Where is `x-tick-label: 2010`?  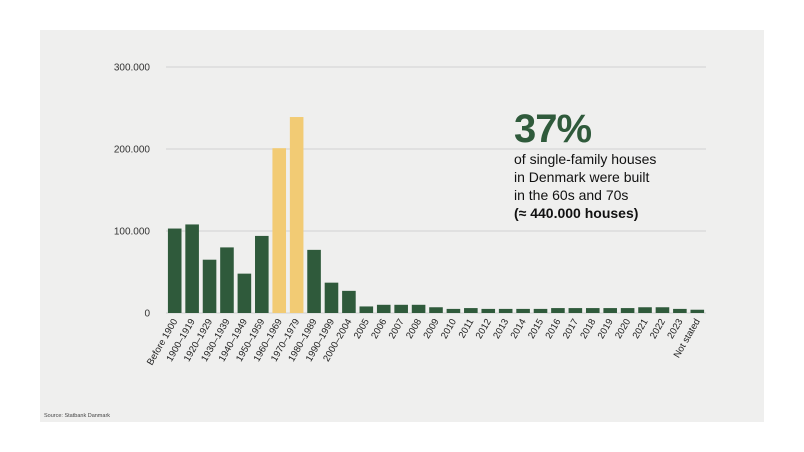 x-tick-label: 2010 is located at coordinates (449, 329).